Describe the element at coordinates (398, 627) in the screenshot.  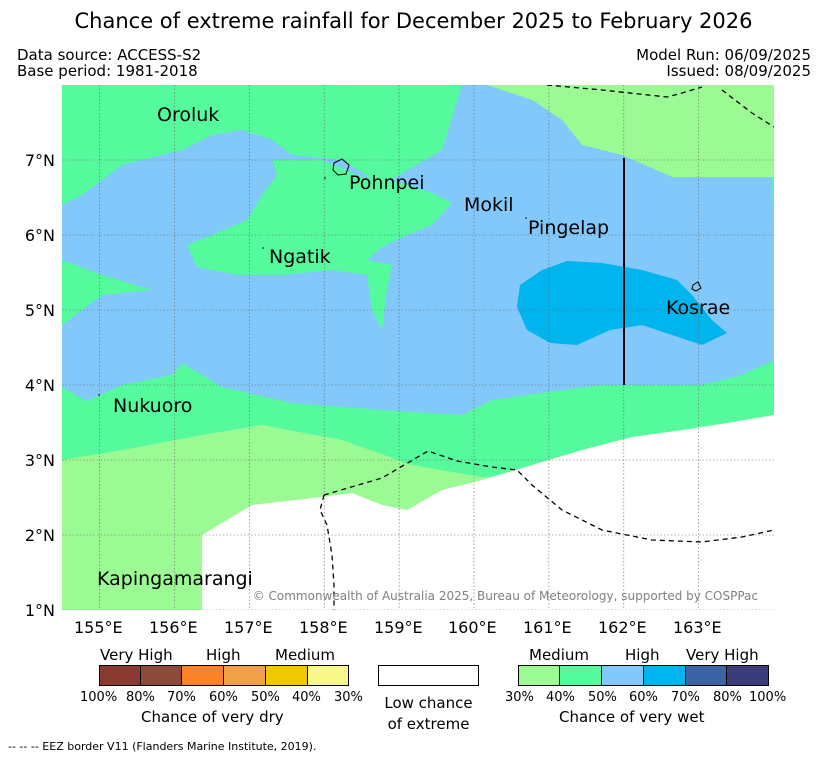
I see `lon-tick: 159°E` at that location.